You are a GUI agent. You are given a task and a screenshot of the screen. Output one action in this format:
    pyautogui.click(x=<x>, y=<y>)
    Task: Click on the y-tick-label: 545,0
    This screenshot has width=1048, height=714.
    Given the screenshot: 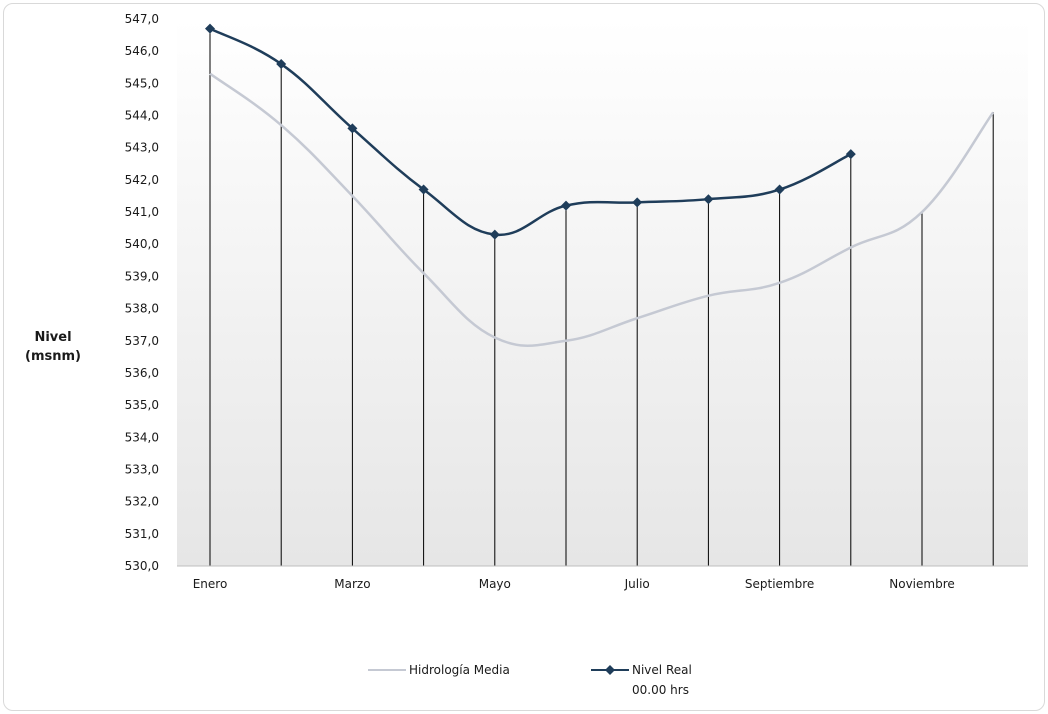 What is the action you would take?
    pyautogui.click(x=142, y=83)
    